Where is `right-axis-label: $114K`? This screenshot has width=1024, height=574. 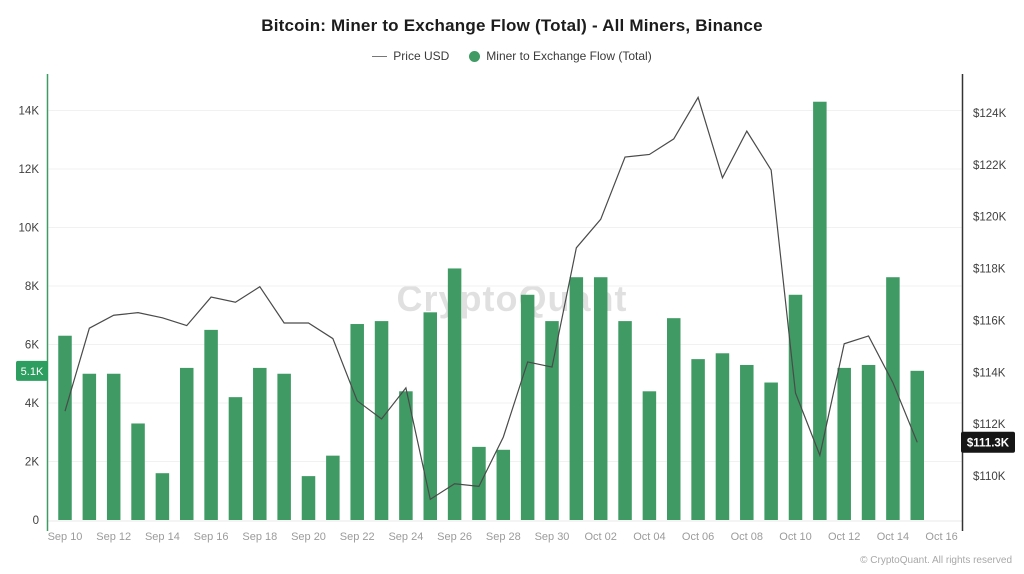 right-axis-label: $114K is located at coordinates (989, 373).